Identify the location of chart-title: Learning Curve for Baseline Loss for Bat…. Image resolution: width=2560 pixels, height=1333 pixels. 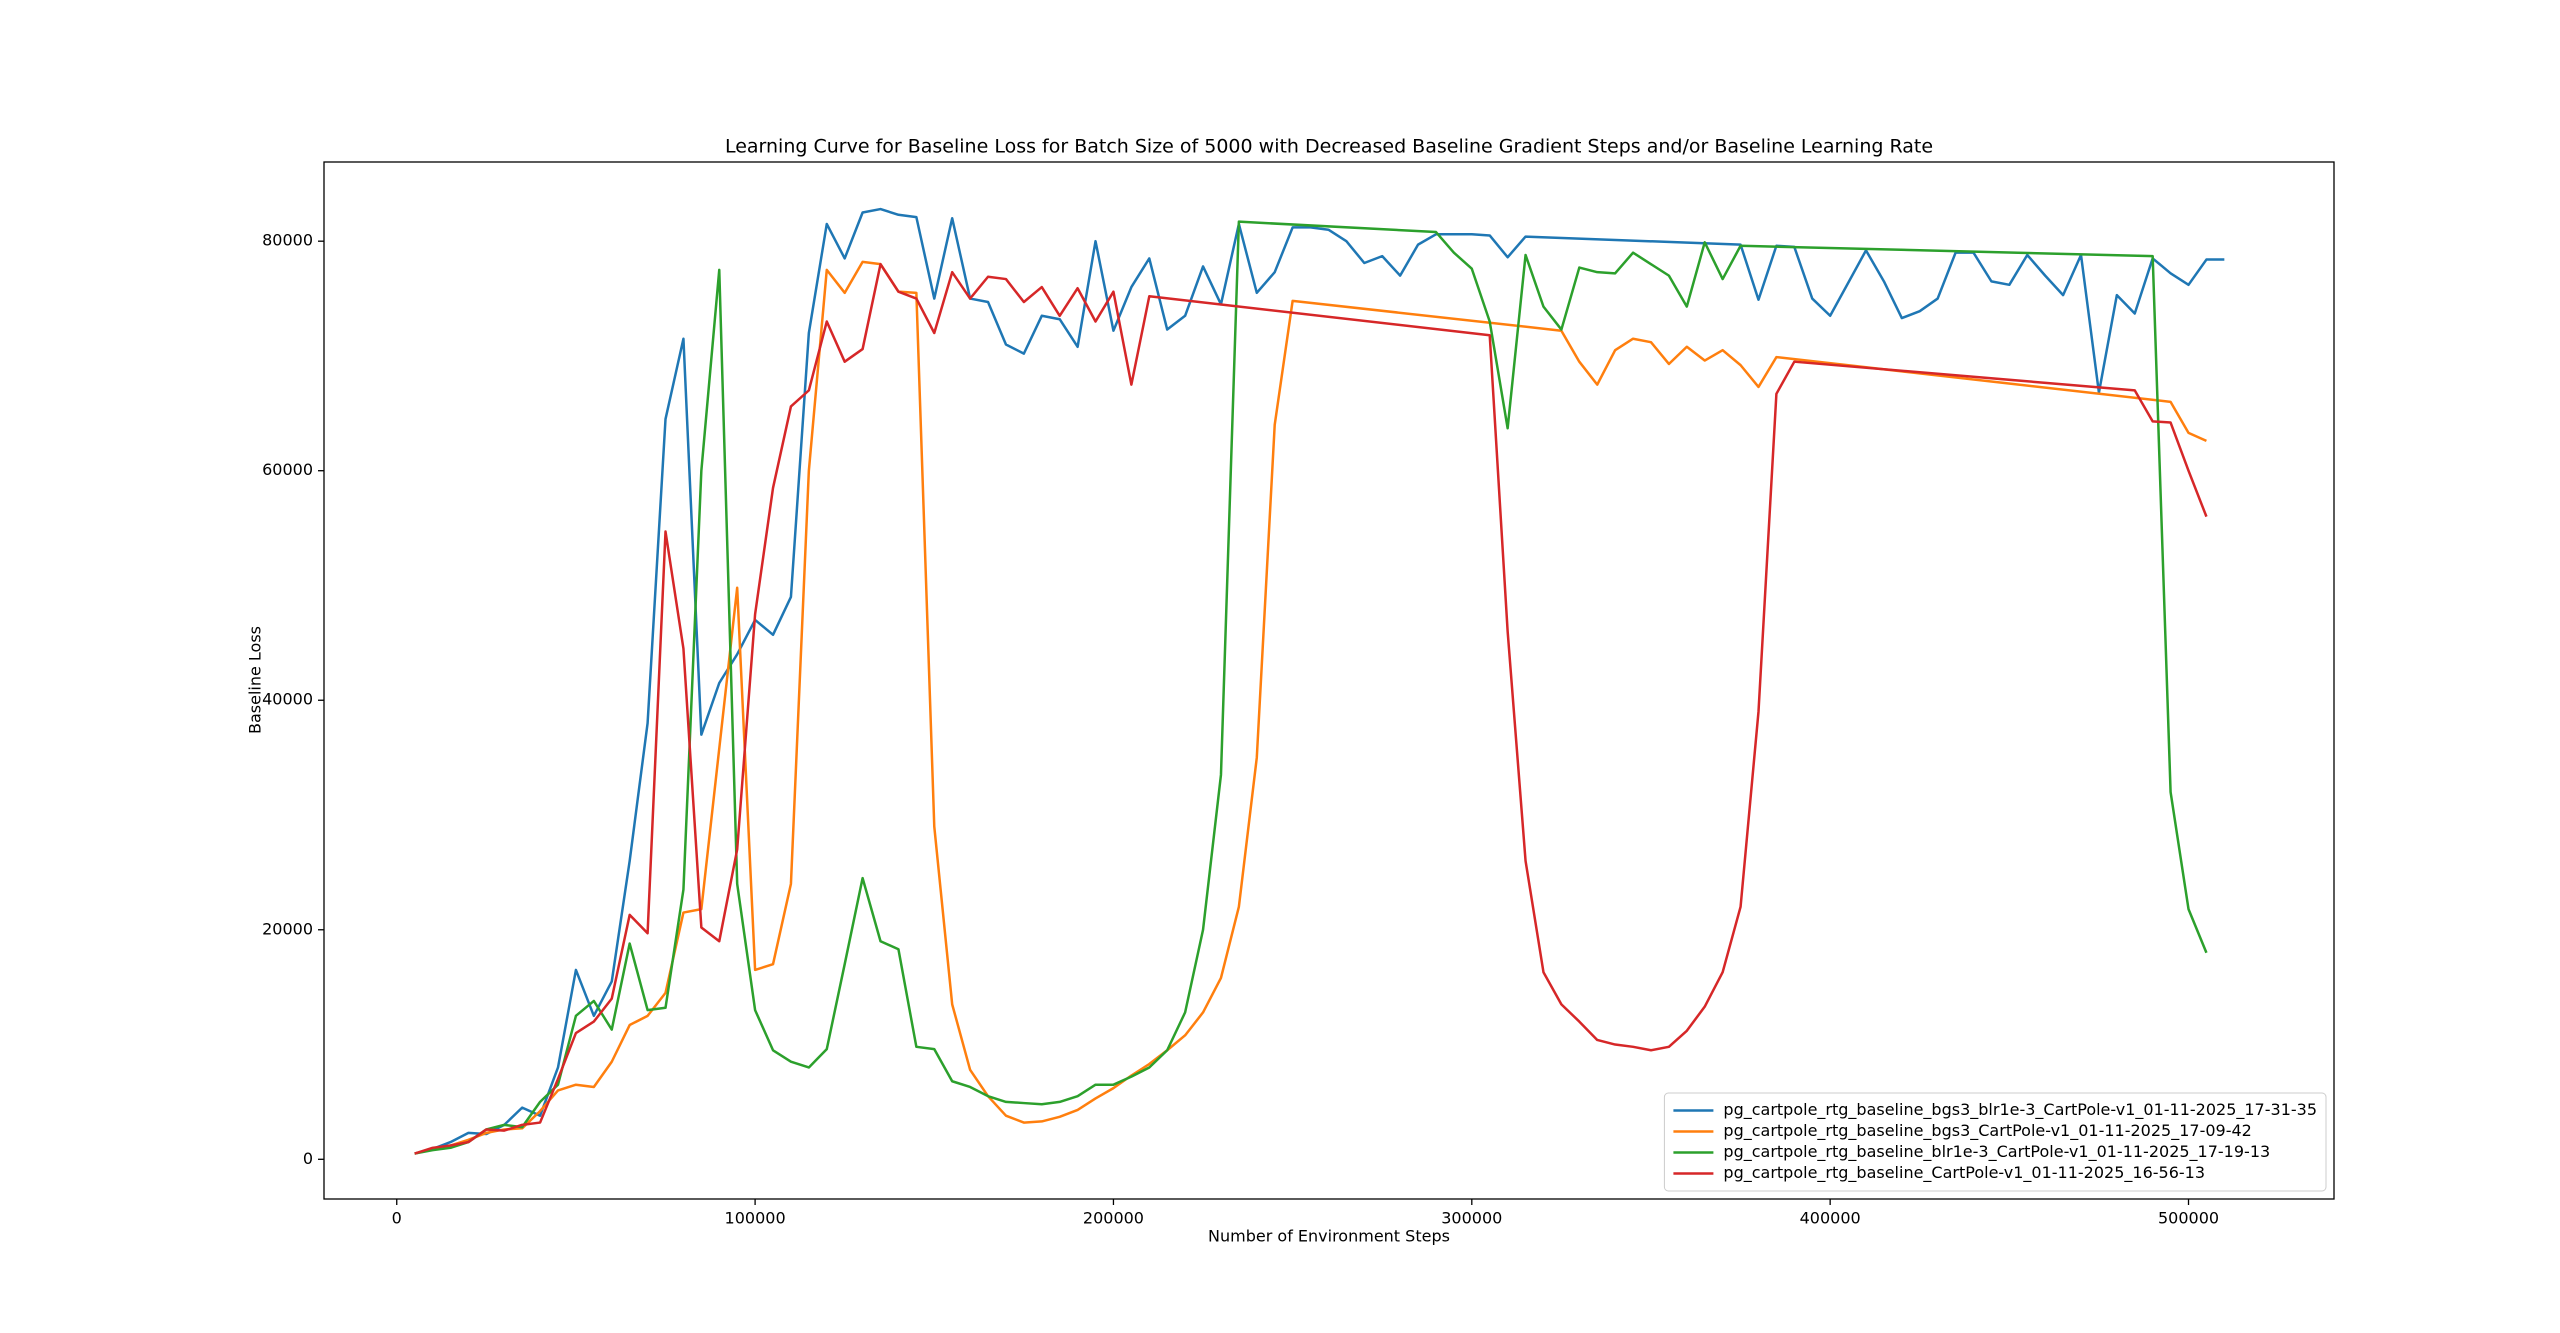
(1329, 147).